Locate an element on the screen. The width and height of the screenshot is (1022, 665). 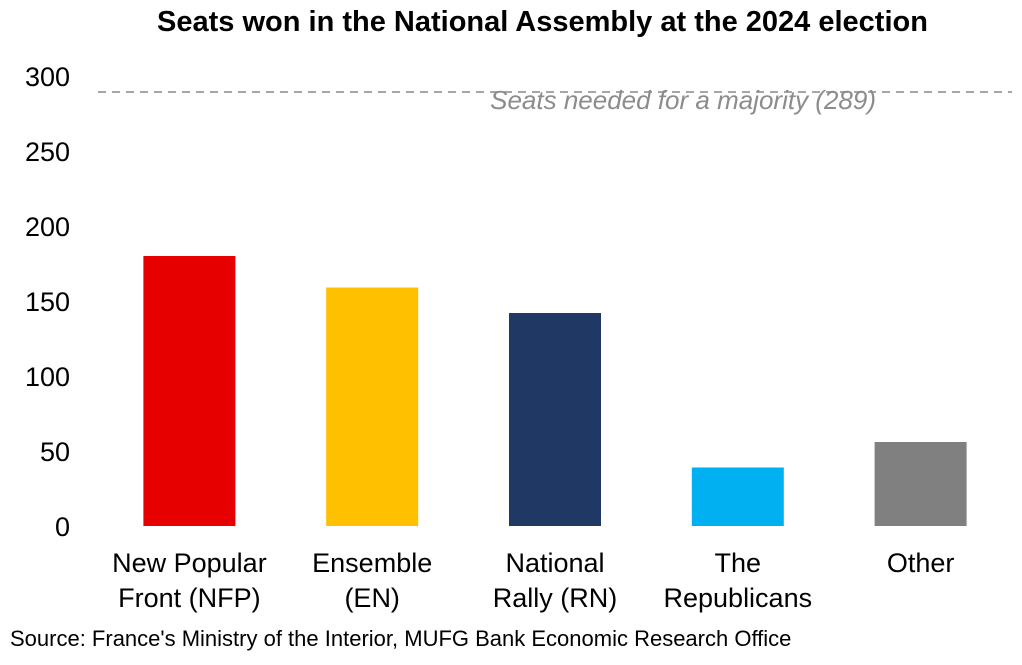
majority-reference: Seats needed for a majority (289) is located at coordinates (555, 100).